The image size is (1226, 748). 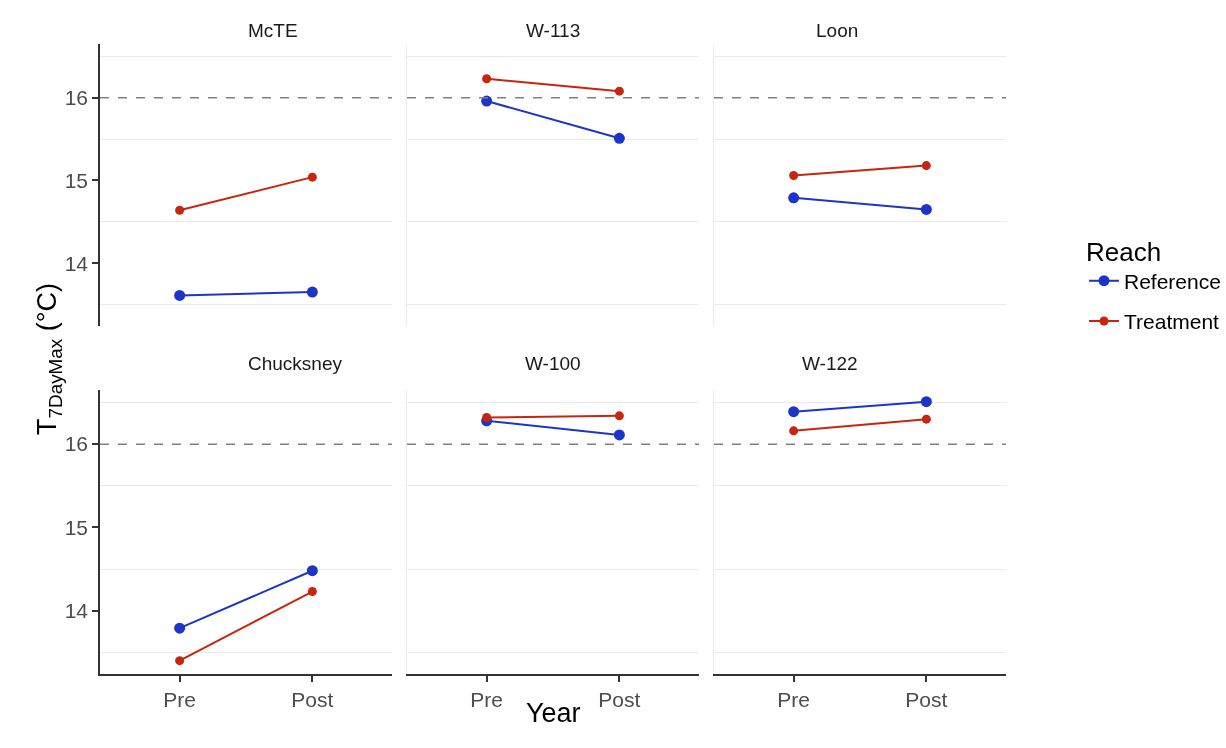 I want to click on chart-title: W-100, so click(x=553, y=363).